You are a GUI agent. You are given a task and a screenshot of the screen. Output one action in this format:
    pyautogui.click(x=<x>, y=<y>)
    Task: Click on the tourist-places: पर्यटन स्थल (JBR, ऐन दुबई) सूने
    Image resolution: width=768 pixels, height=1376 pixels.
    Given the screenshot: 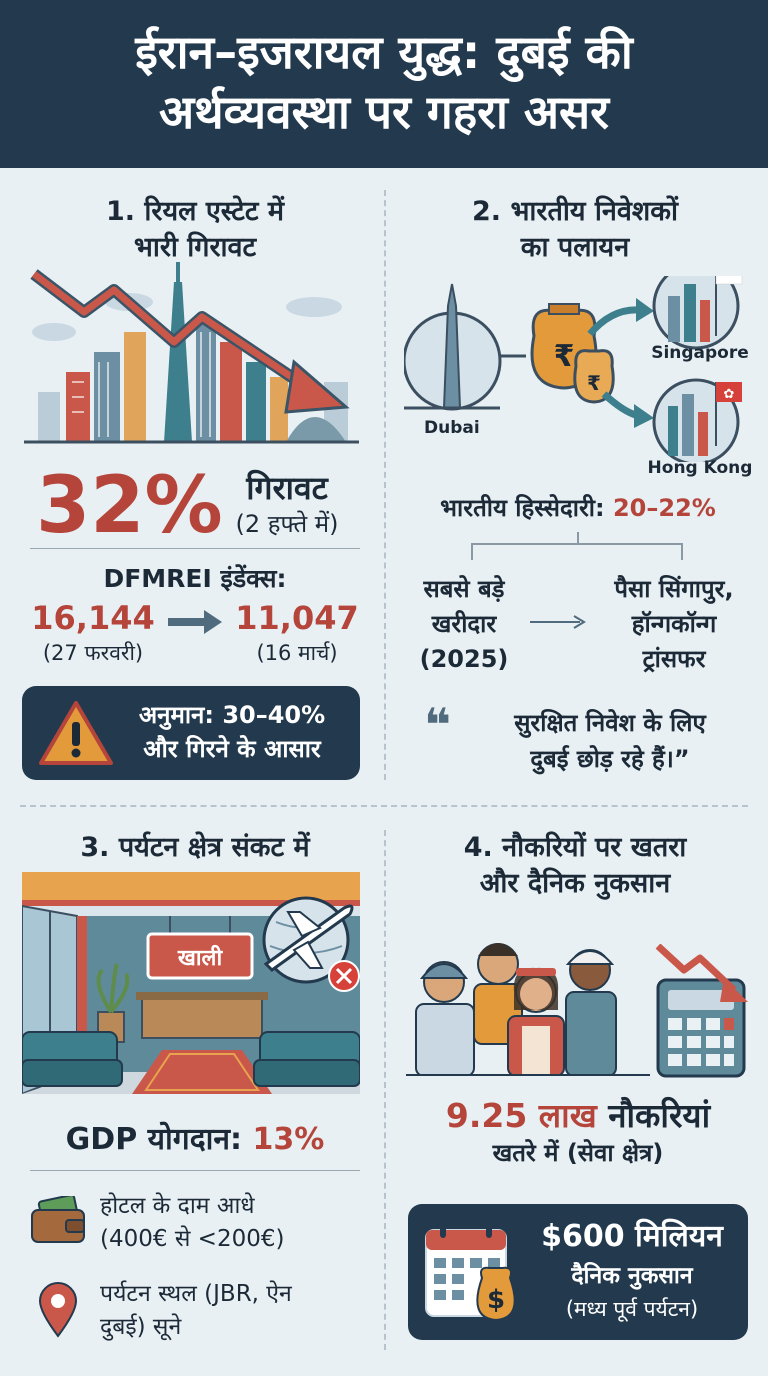 What is the action you would take?
    pyautogui.click(x=235, y=1311)
    